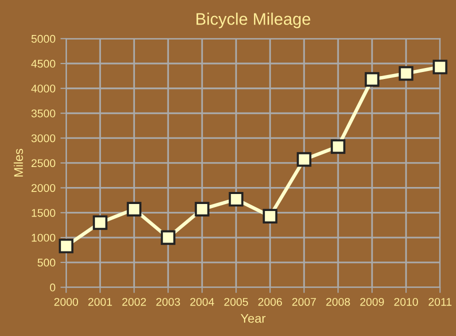 Image resolution: width=456 pixels, height=336 pixels. I want to click on x-tick-label: 2009, so click(372, 302).